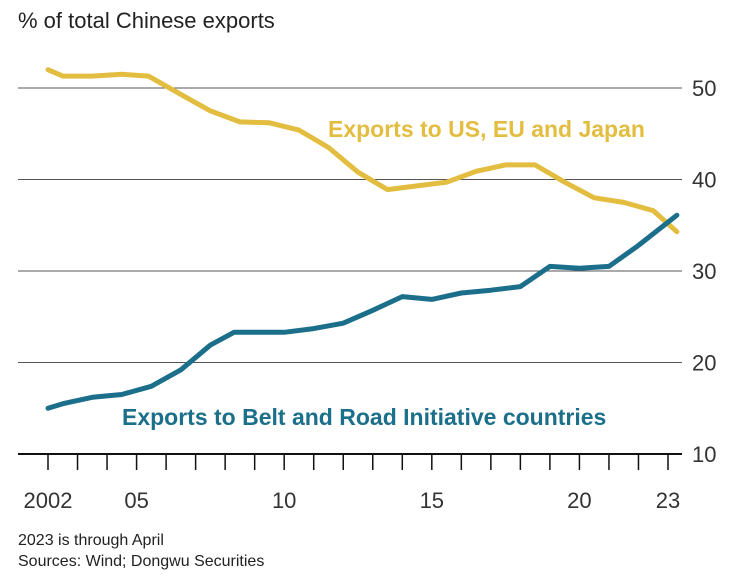  Describe the element at coordinates (704, 363) in the screenshot. I see `y-tick-label: 20` at that location.